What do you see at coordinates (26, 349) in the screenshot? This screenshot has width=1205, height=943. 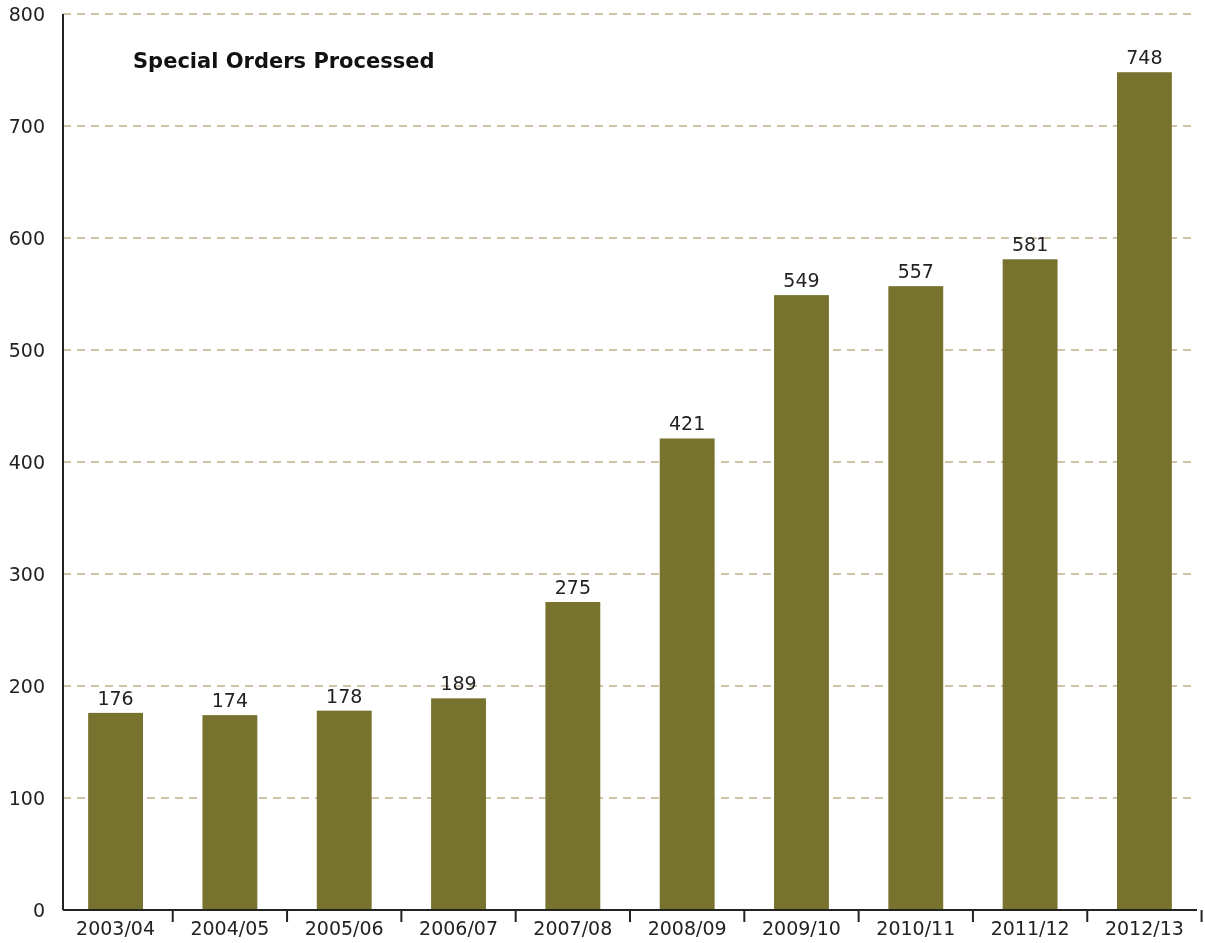 I see `y-tick-label: 500` at bounding box center [26, 349].